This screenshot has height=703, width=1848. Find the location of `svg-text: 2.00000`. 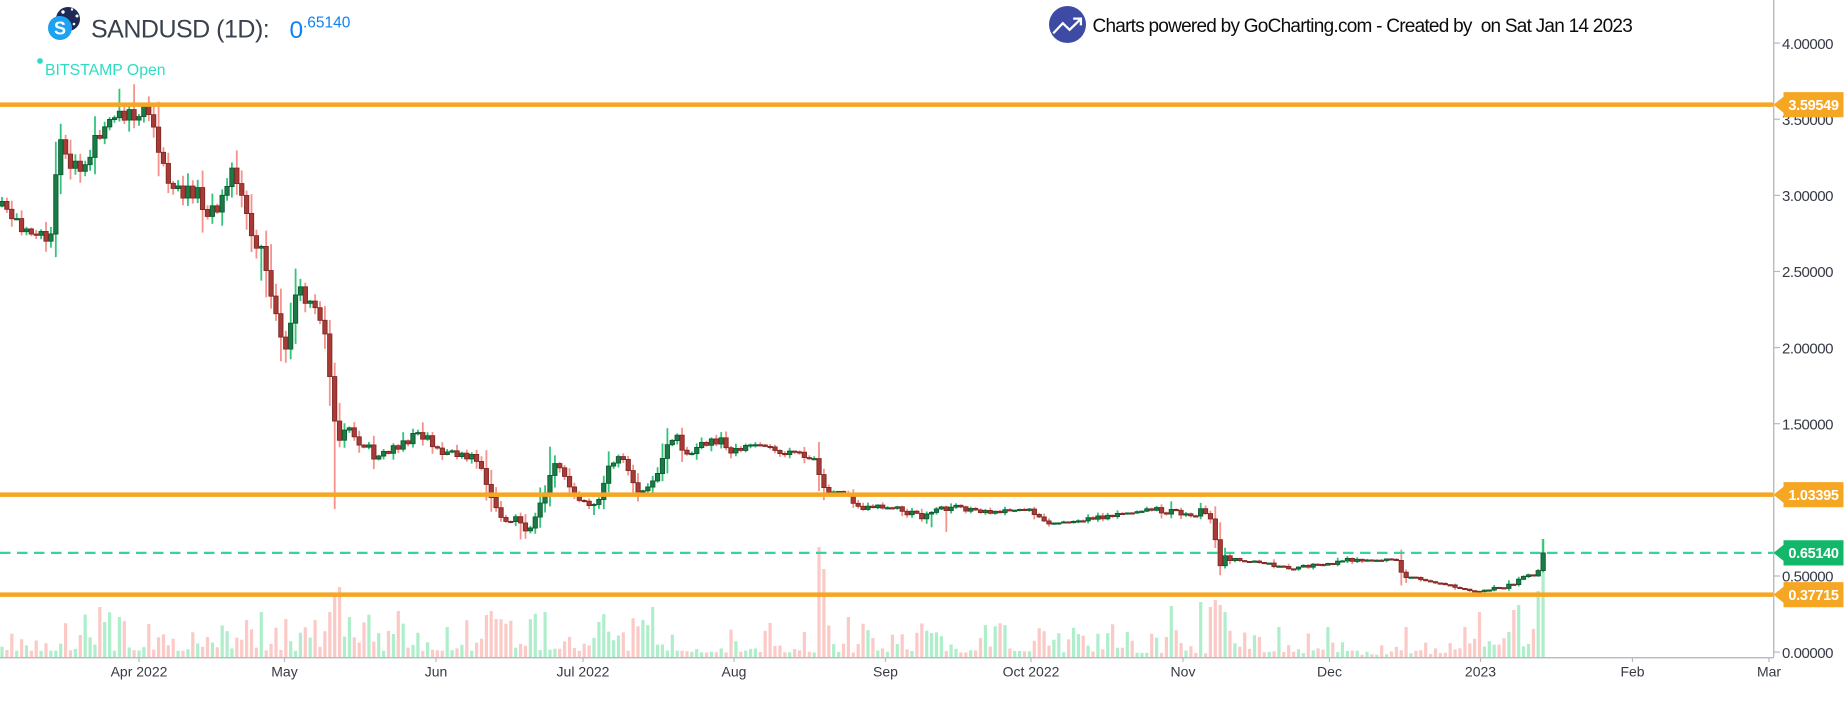

svg-text: 2.00000 is located at coordinates (1807, 348).